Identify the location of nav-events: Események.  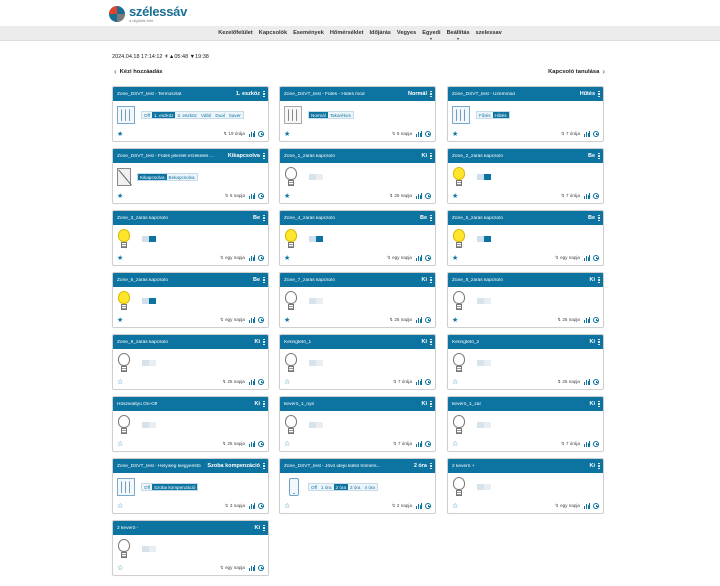
(308, 33).